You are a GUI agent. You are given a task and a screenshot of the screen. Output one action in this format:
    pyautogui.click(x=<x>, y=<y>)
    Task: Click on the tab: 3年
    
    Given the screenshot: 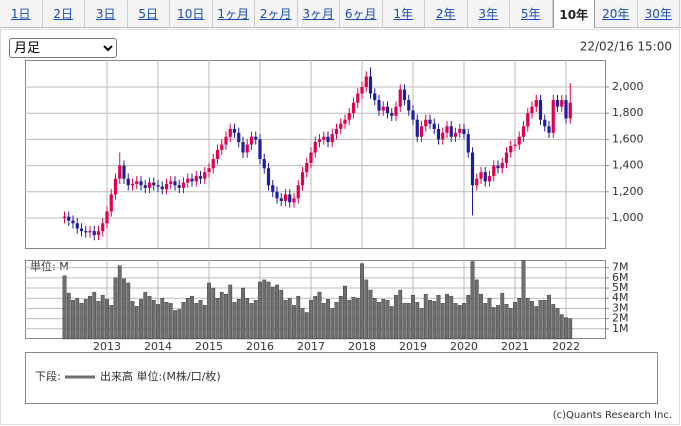 What is the action you would take?
    pyautogui.click(x=489, y=13)
    